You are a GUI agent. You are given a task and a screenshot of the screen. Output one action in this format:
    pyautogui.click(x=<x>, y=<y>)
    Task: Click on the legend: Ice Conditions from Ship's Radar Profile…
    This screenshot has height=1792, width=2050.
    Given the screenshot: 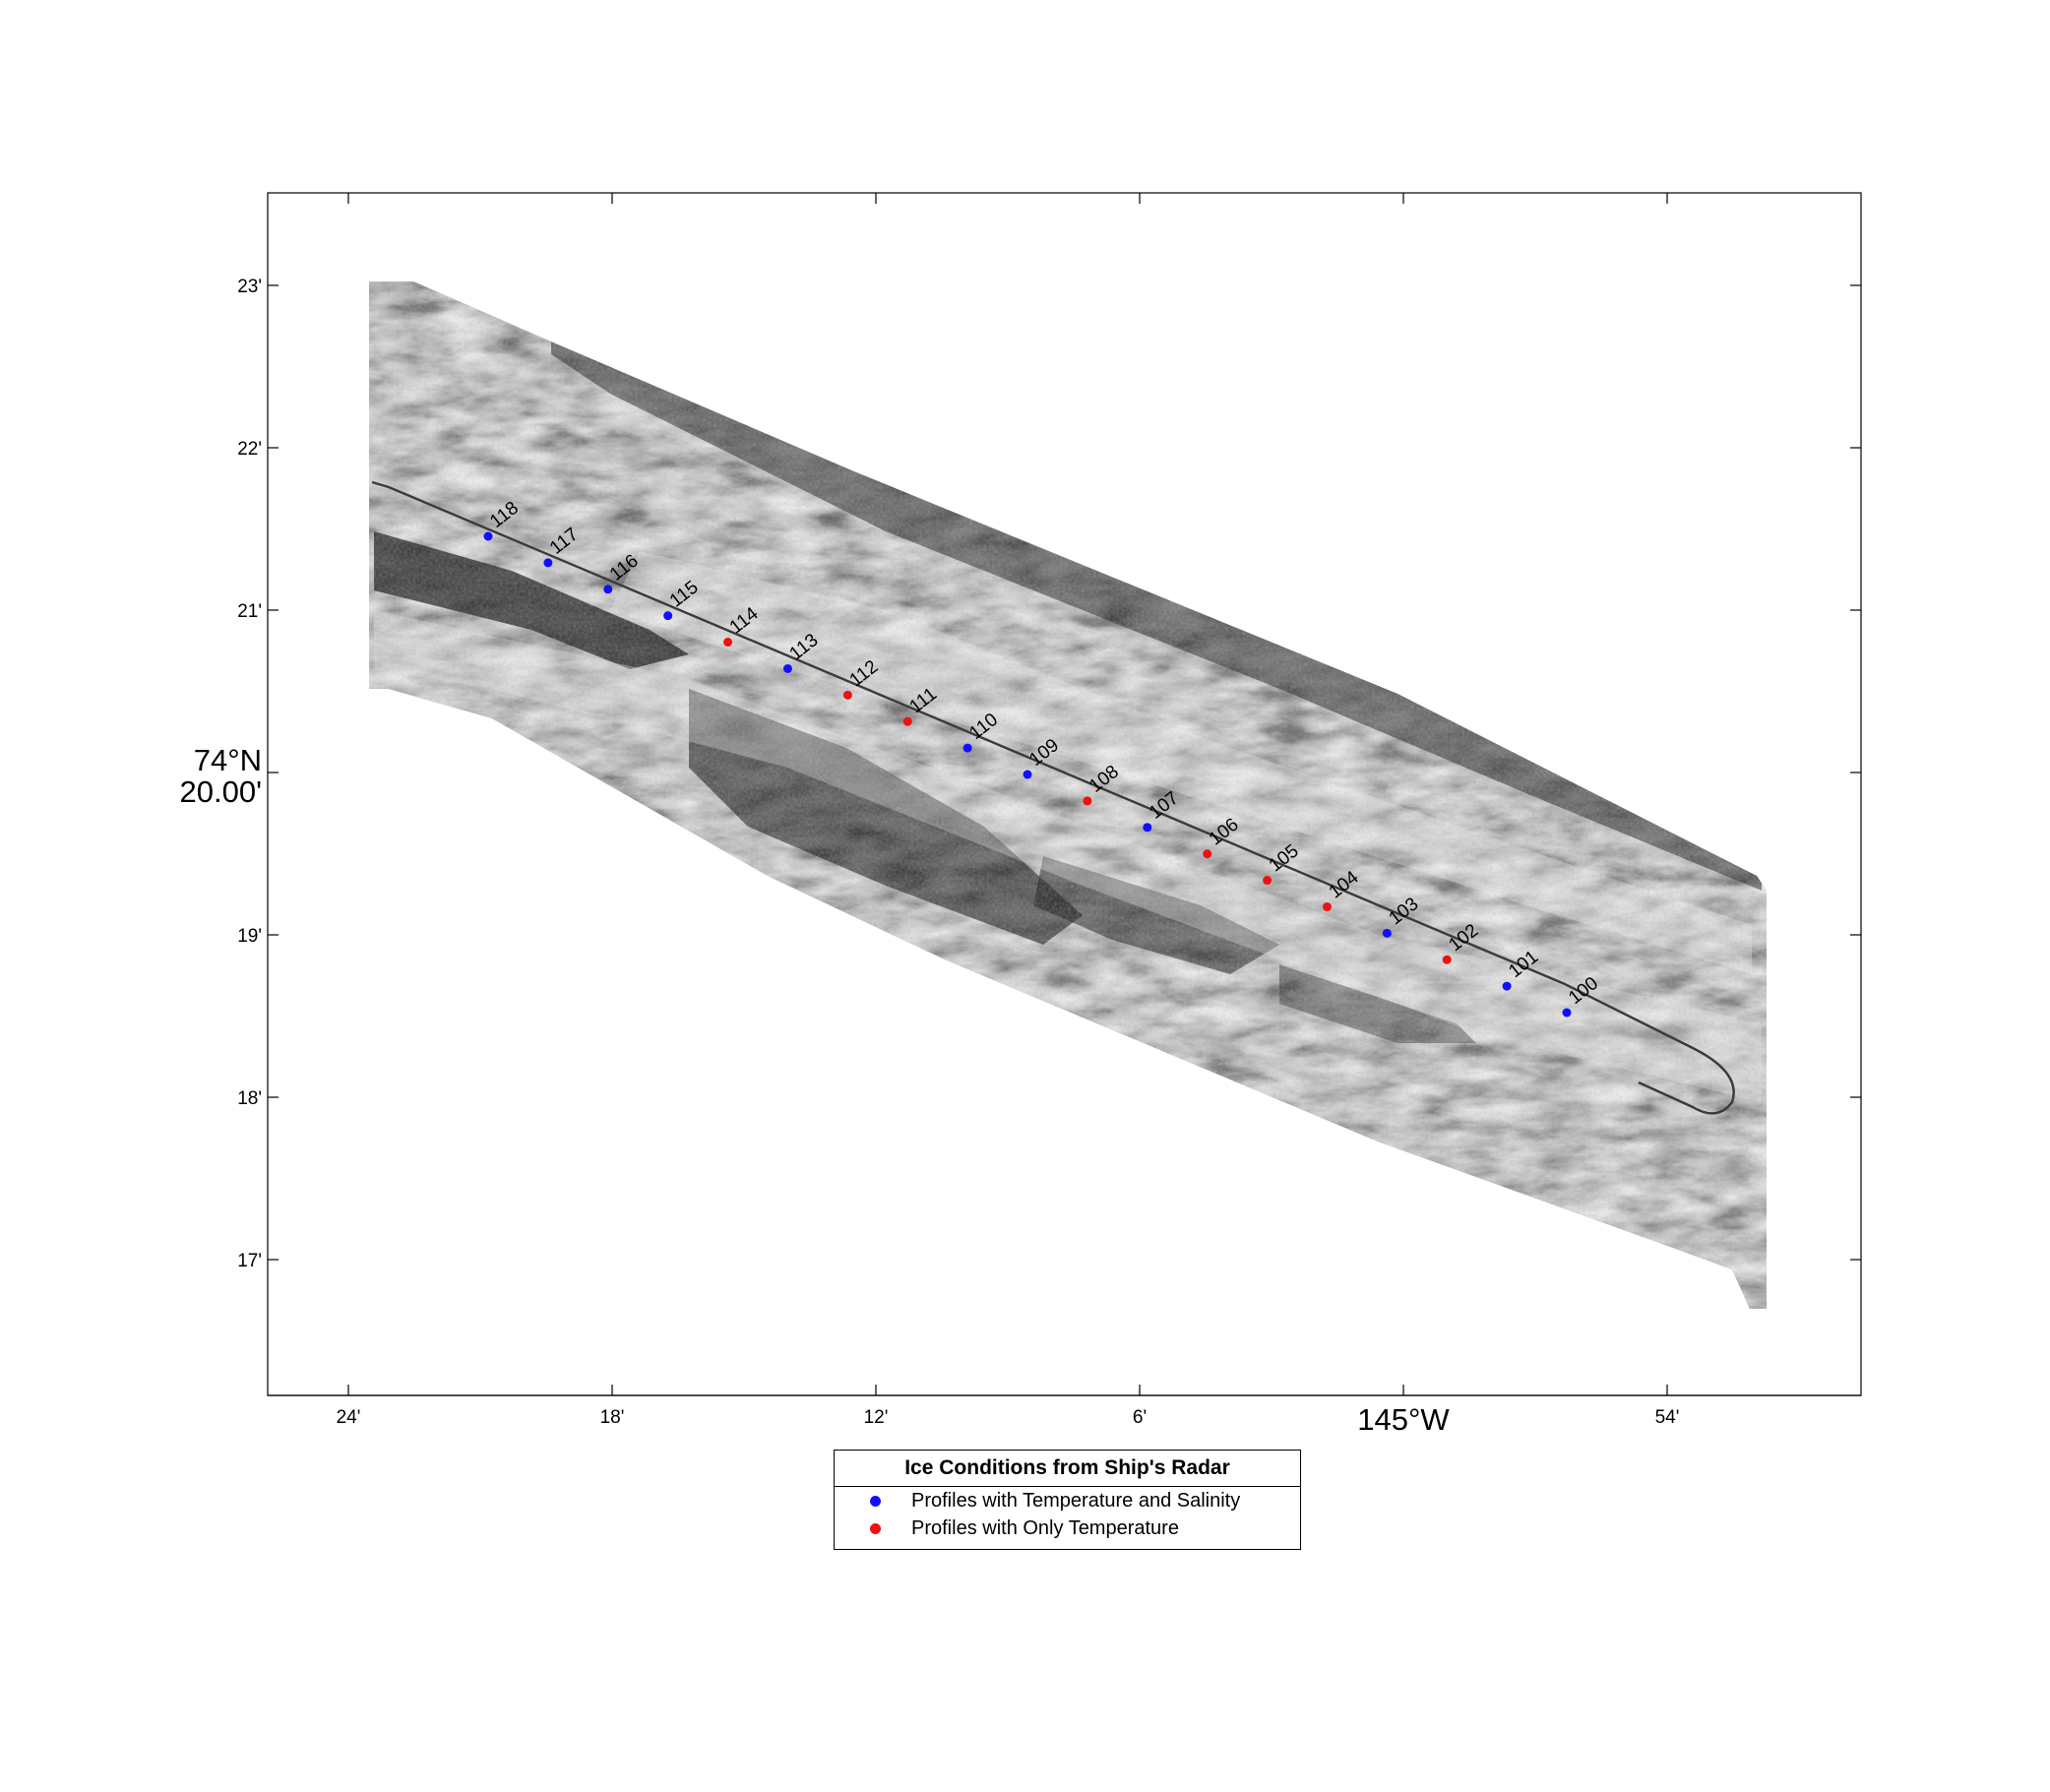 What is the action you would take?
    pyautogui.click(x=1067, y=1500)
    